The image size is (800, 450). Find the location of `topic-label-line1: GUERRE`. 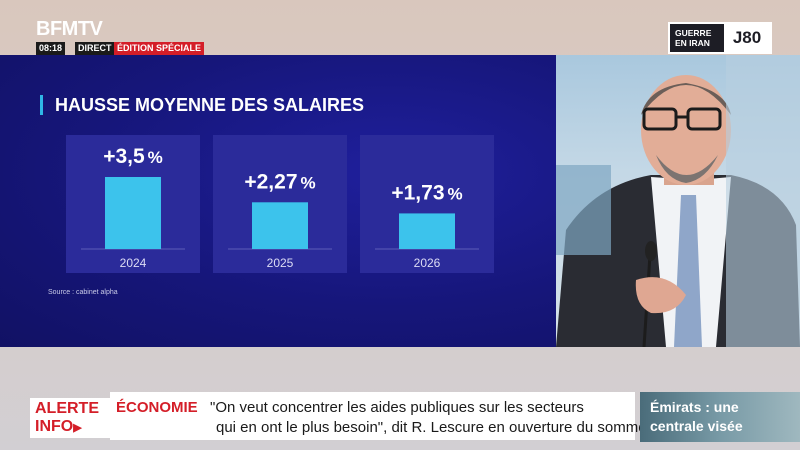

topic-label-line1: GUERRE is located at coordinates (693, 33).